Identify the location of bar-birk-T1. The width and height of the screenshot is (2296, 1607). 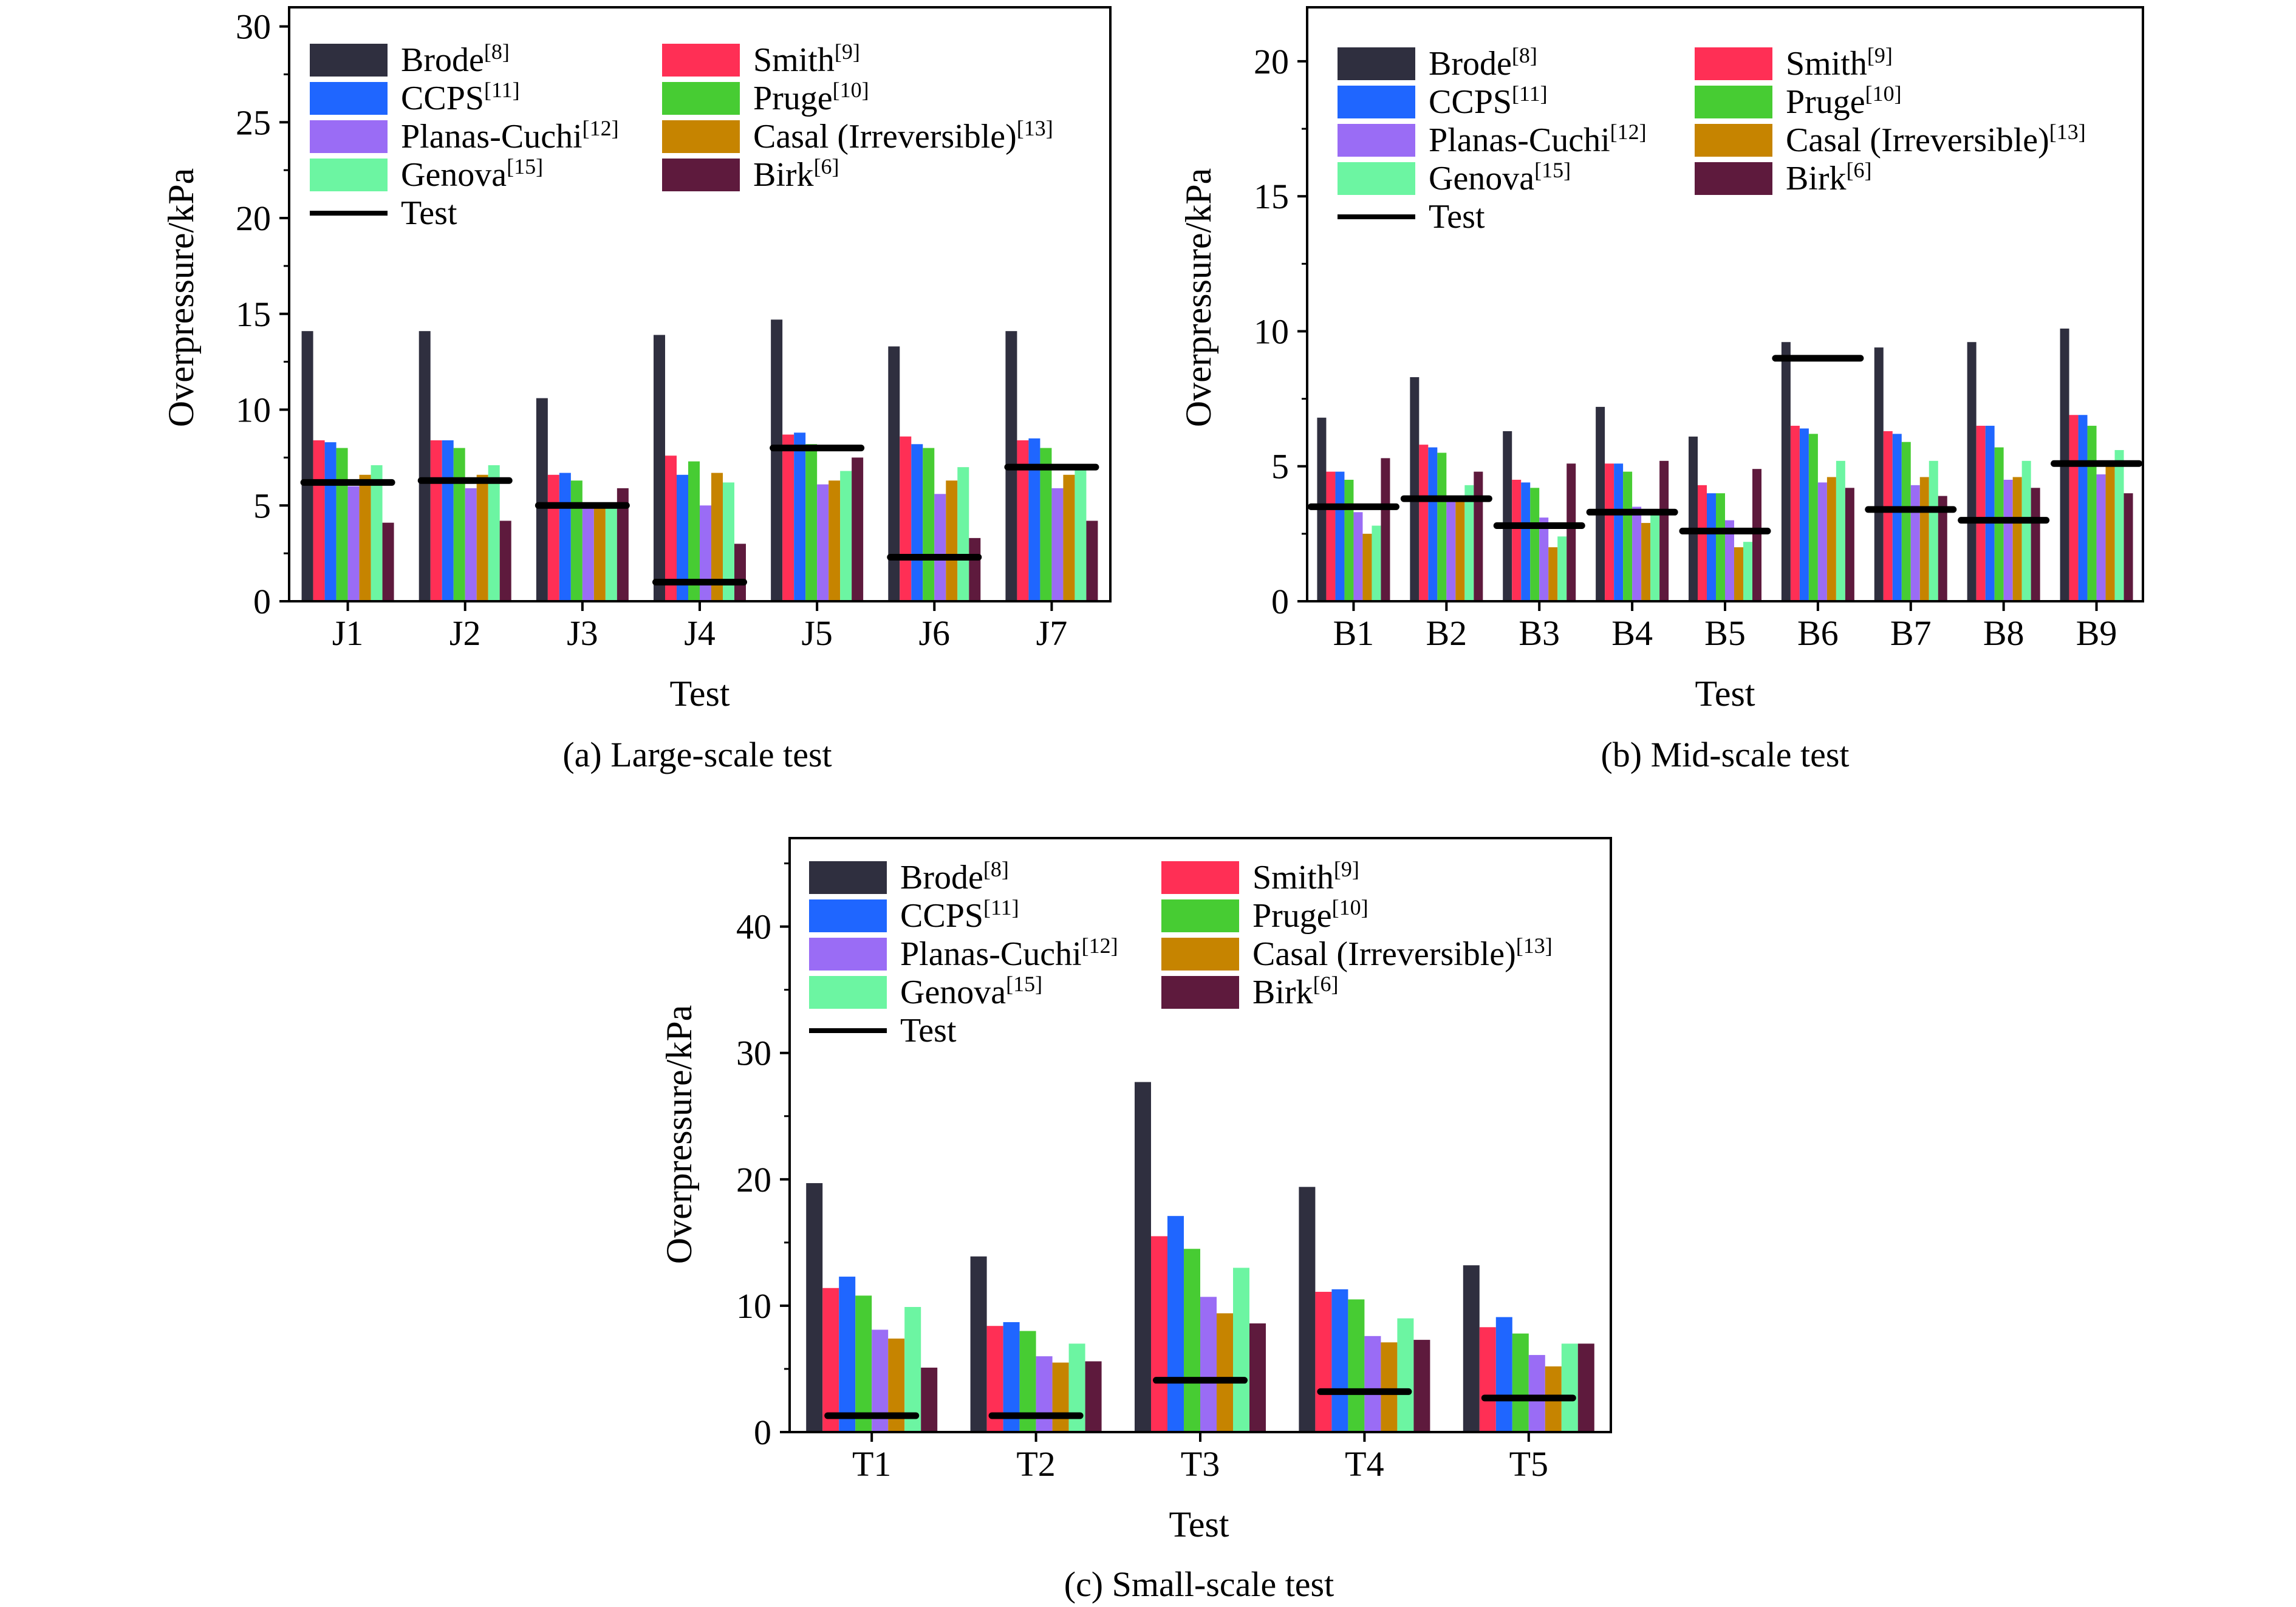
(929, 1399).